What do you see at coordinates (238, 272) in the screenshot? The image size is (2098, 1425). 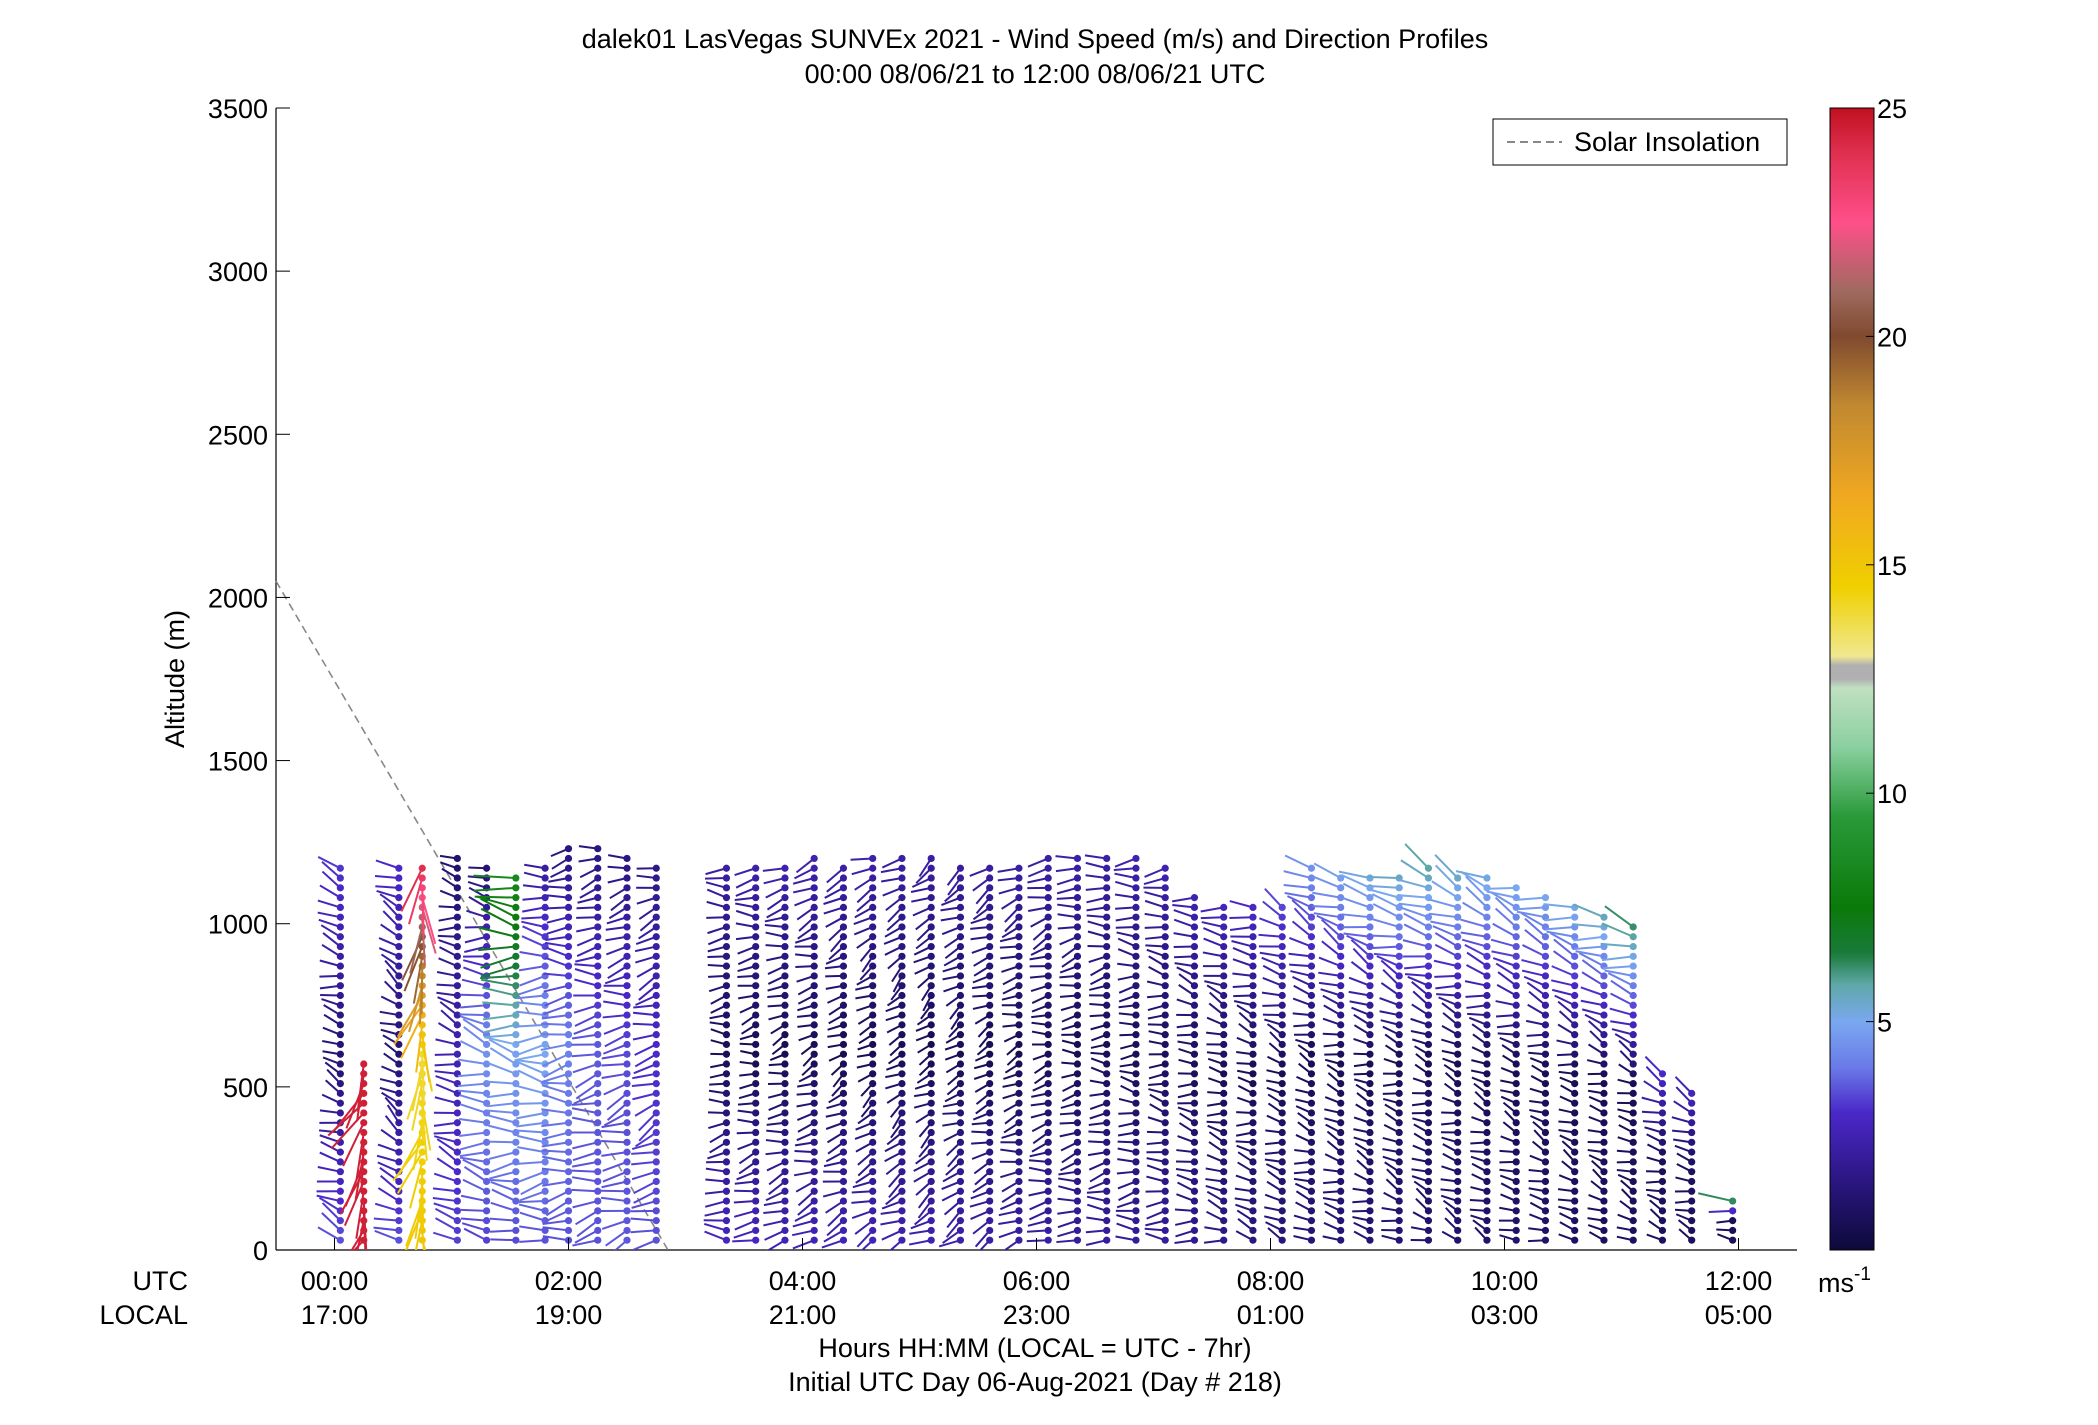 I see `y-tick-label: 3000` at bounding box center [238, 272].